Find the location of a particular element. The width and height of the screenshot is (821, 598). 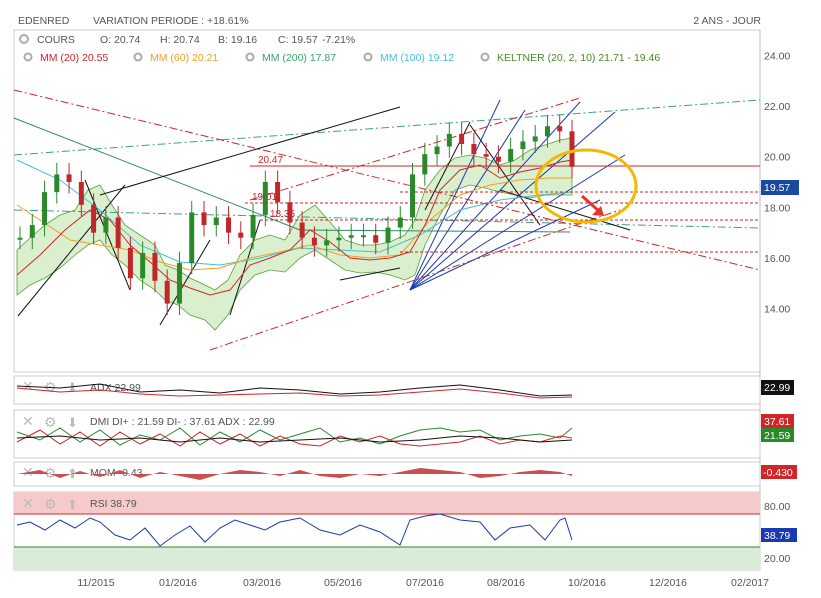

adx-panel: ✕ ⚙ ⬇ ADX 22.99 22.99 is located at coordinates (403, 390).